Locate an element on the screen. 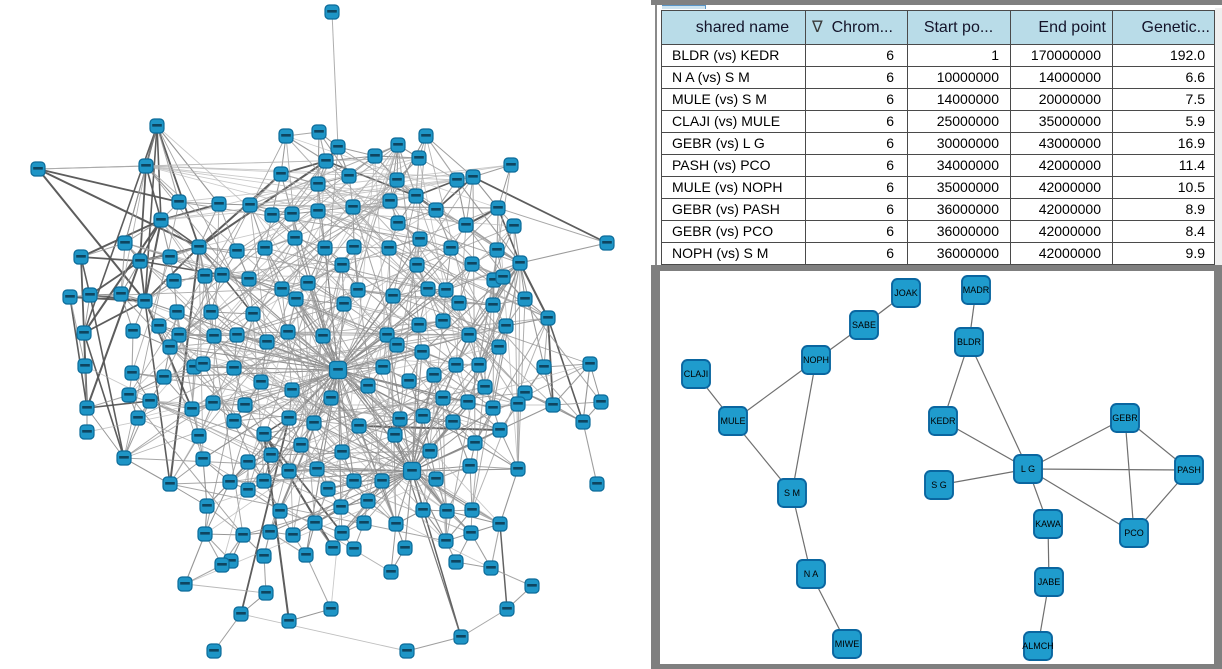 Image resolution: width=1222 pixels, height=669 pixels. svg-text: PCO is located at coordinates (1134, 533).